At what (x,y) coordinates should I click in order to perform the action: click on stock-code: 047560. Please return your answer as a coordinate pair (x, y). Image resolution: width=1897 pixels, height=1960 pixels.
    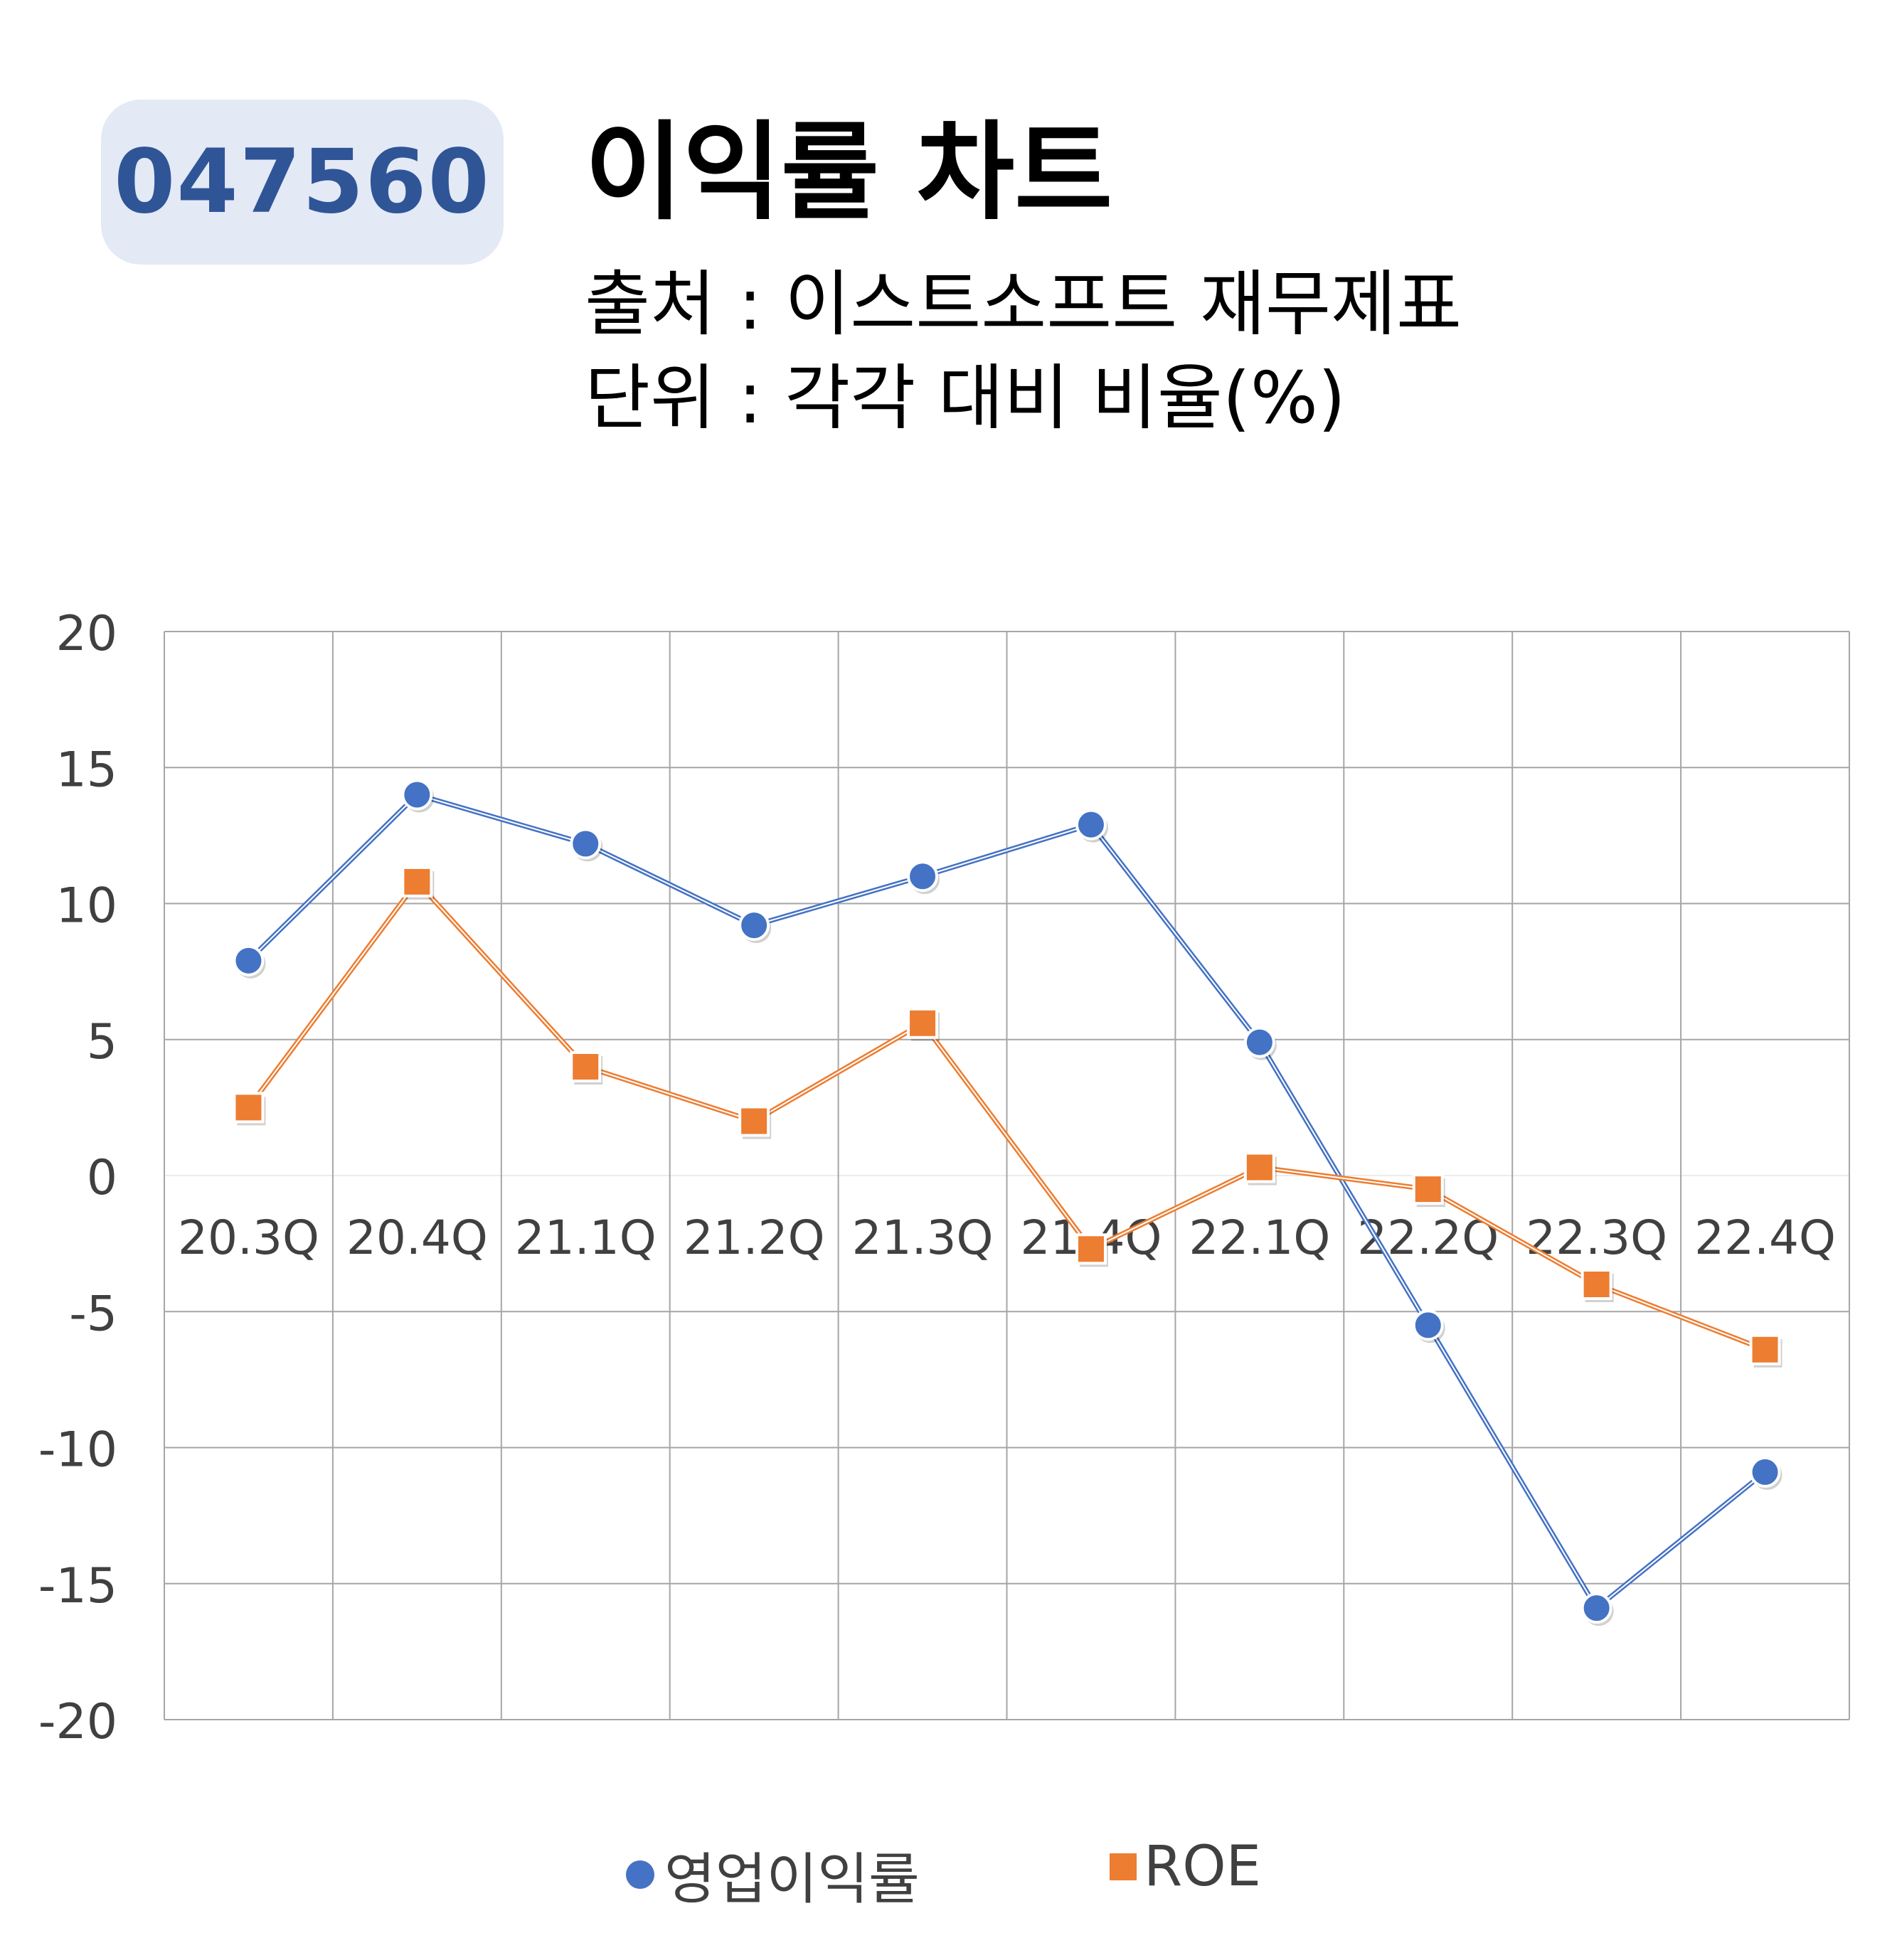
    Looking at the image, I should click on (302, 182).